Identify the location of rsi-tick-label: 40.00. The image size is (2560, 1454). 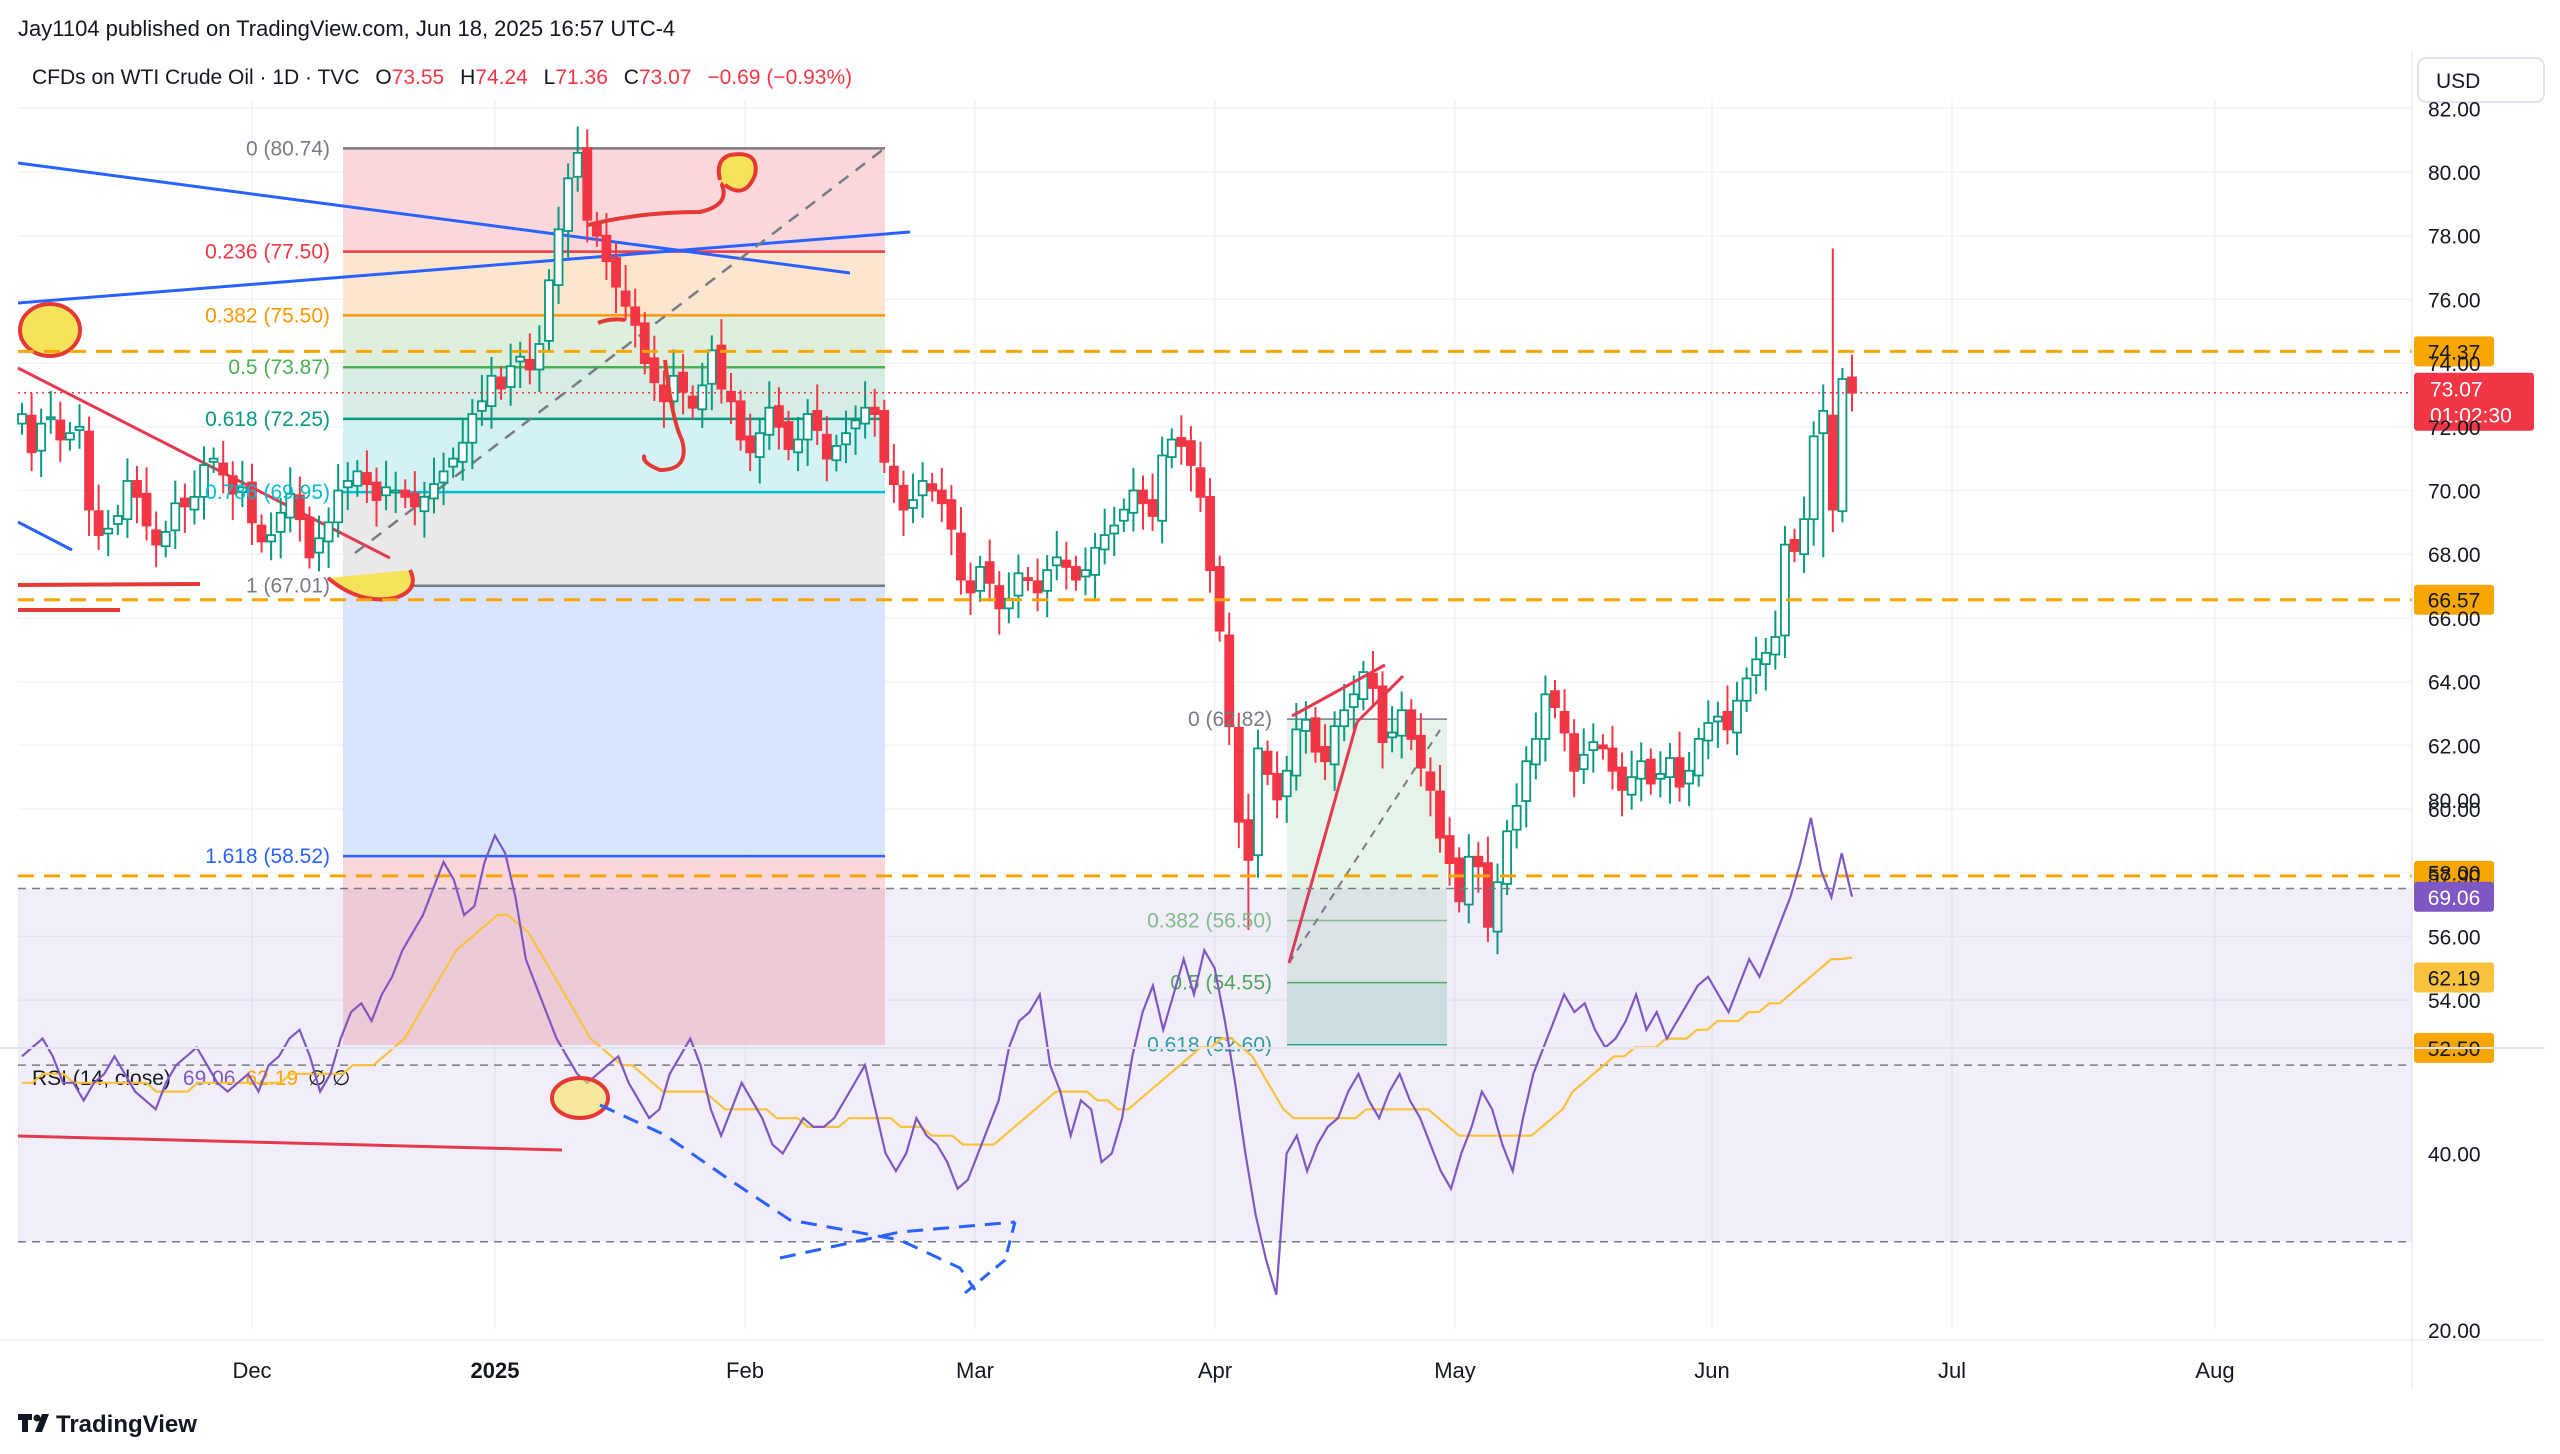
(2454, 1154).